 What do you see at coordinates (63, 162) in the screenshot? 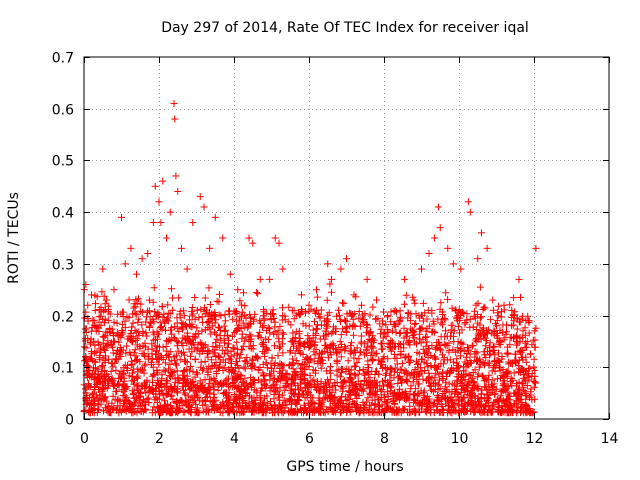
I see `y-tick-label: 0.5` at bounding box center [63, 162].